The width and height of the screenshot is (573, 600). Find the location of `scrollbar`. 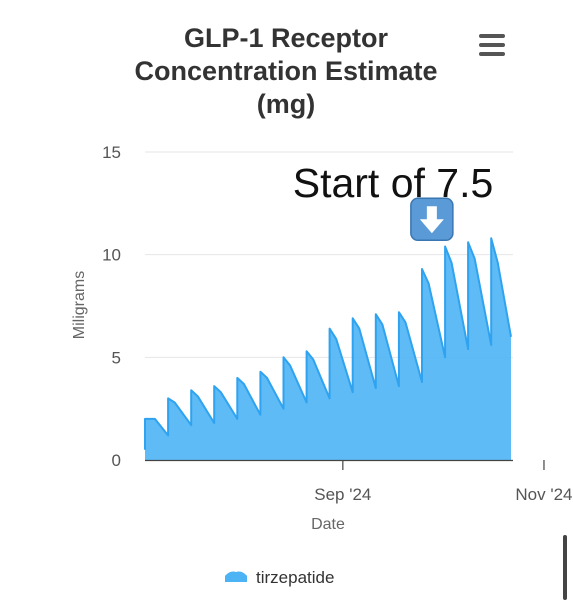

scrollbar is located at coordinates (565, 567).